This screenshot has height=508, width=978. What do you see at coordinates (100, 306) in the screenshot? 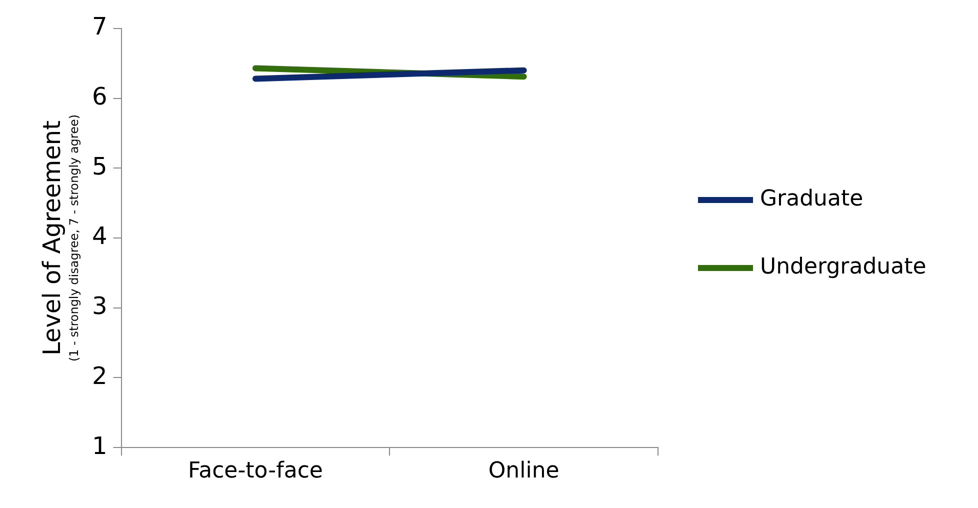
I see `y-tick-label: 3` at bounding box center [100, 306].